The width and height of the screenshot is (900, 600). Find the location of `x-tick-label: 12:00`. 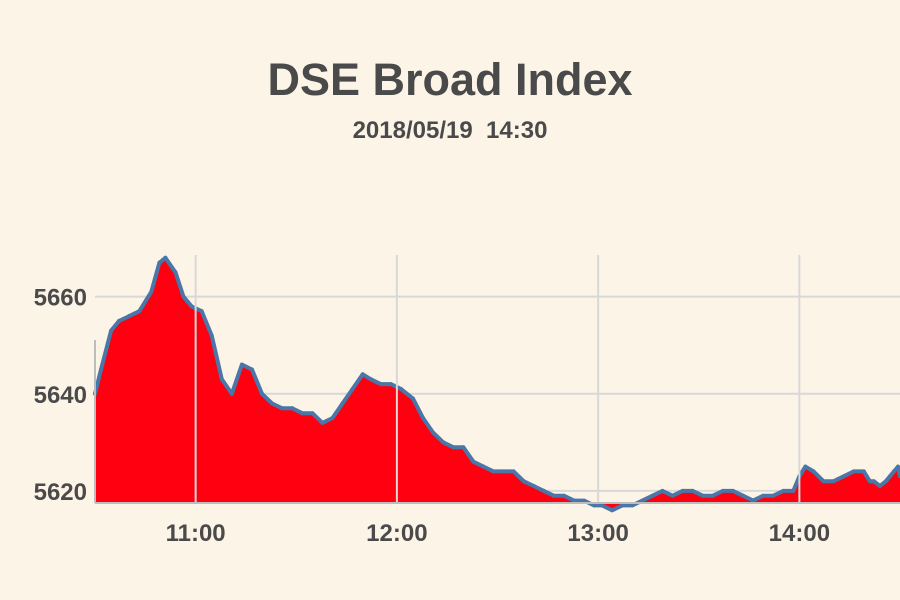

x-tick-label: 12:00 is located at coordinates (396, 533).